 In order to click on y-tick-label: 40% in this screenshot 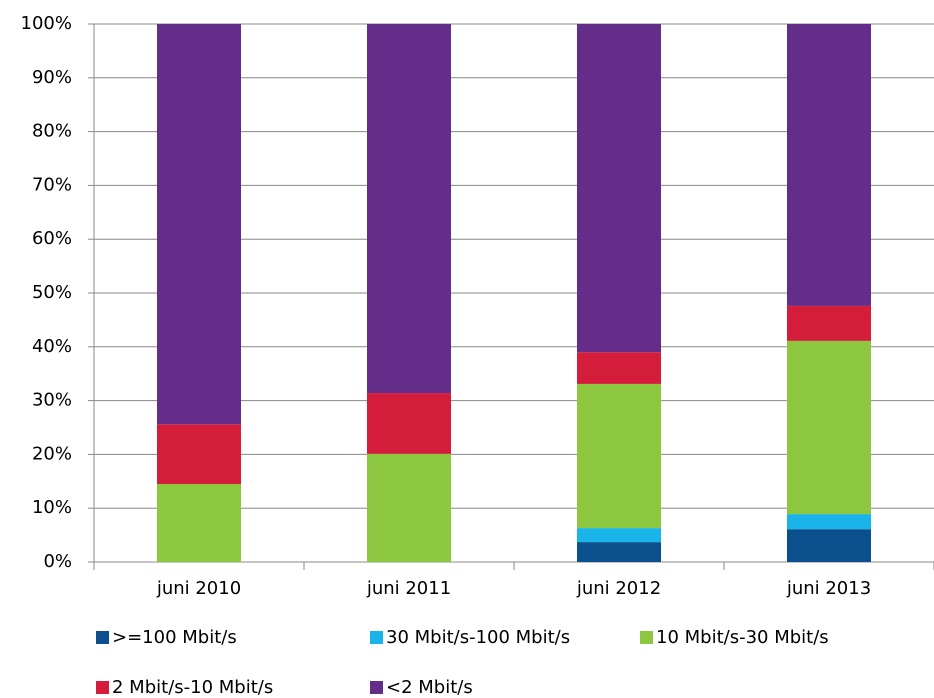, I will do `click(52, 346)`.